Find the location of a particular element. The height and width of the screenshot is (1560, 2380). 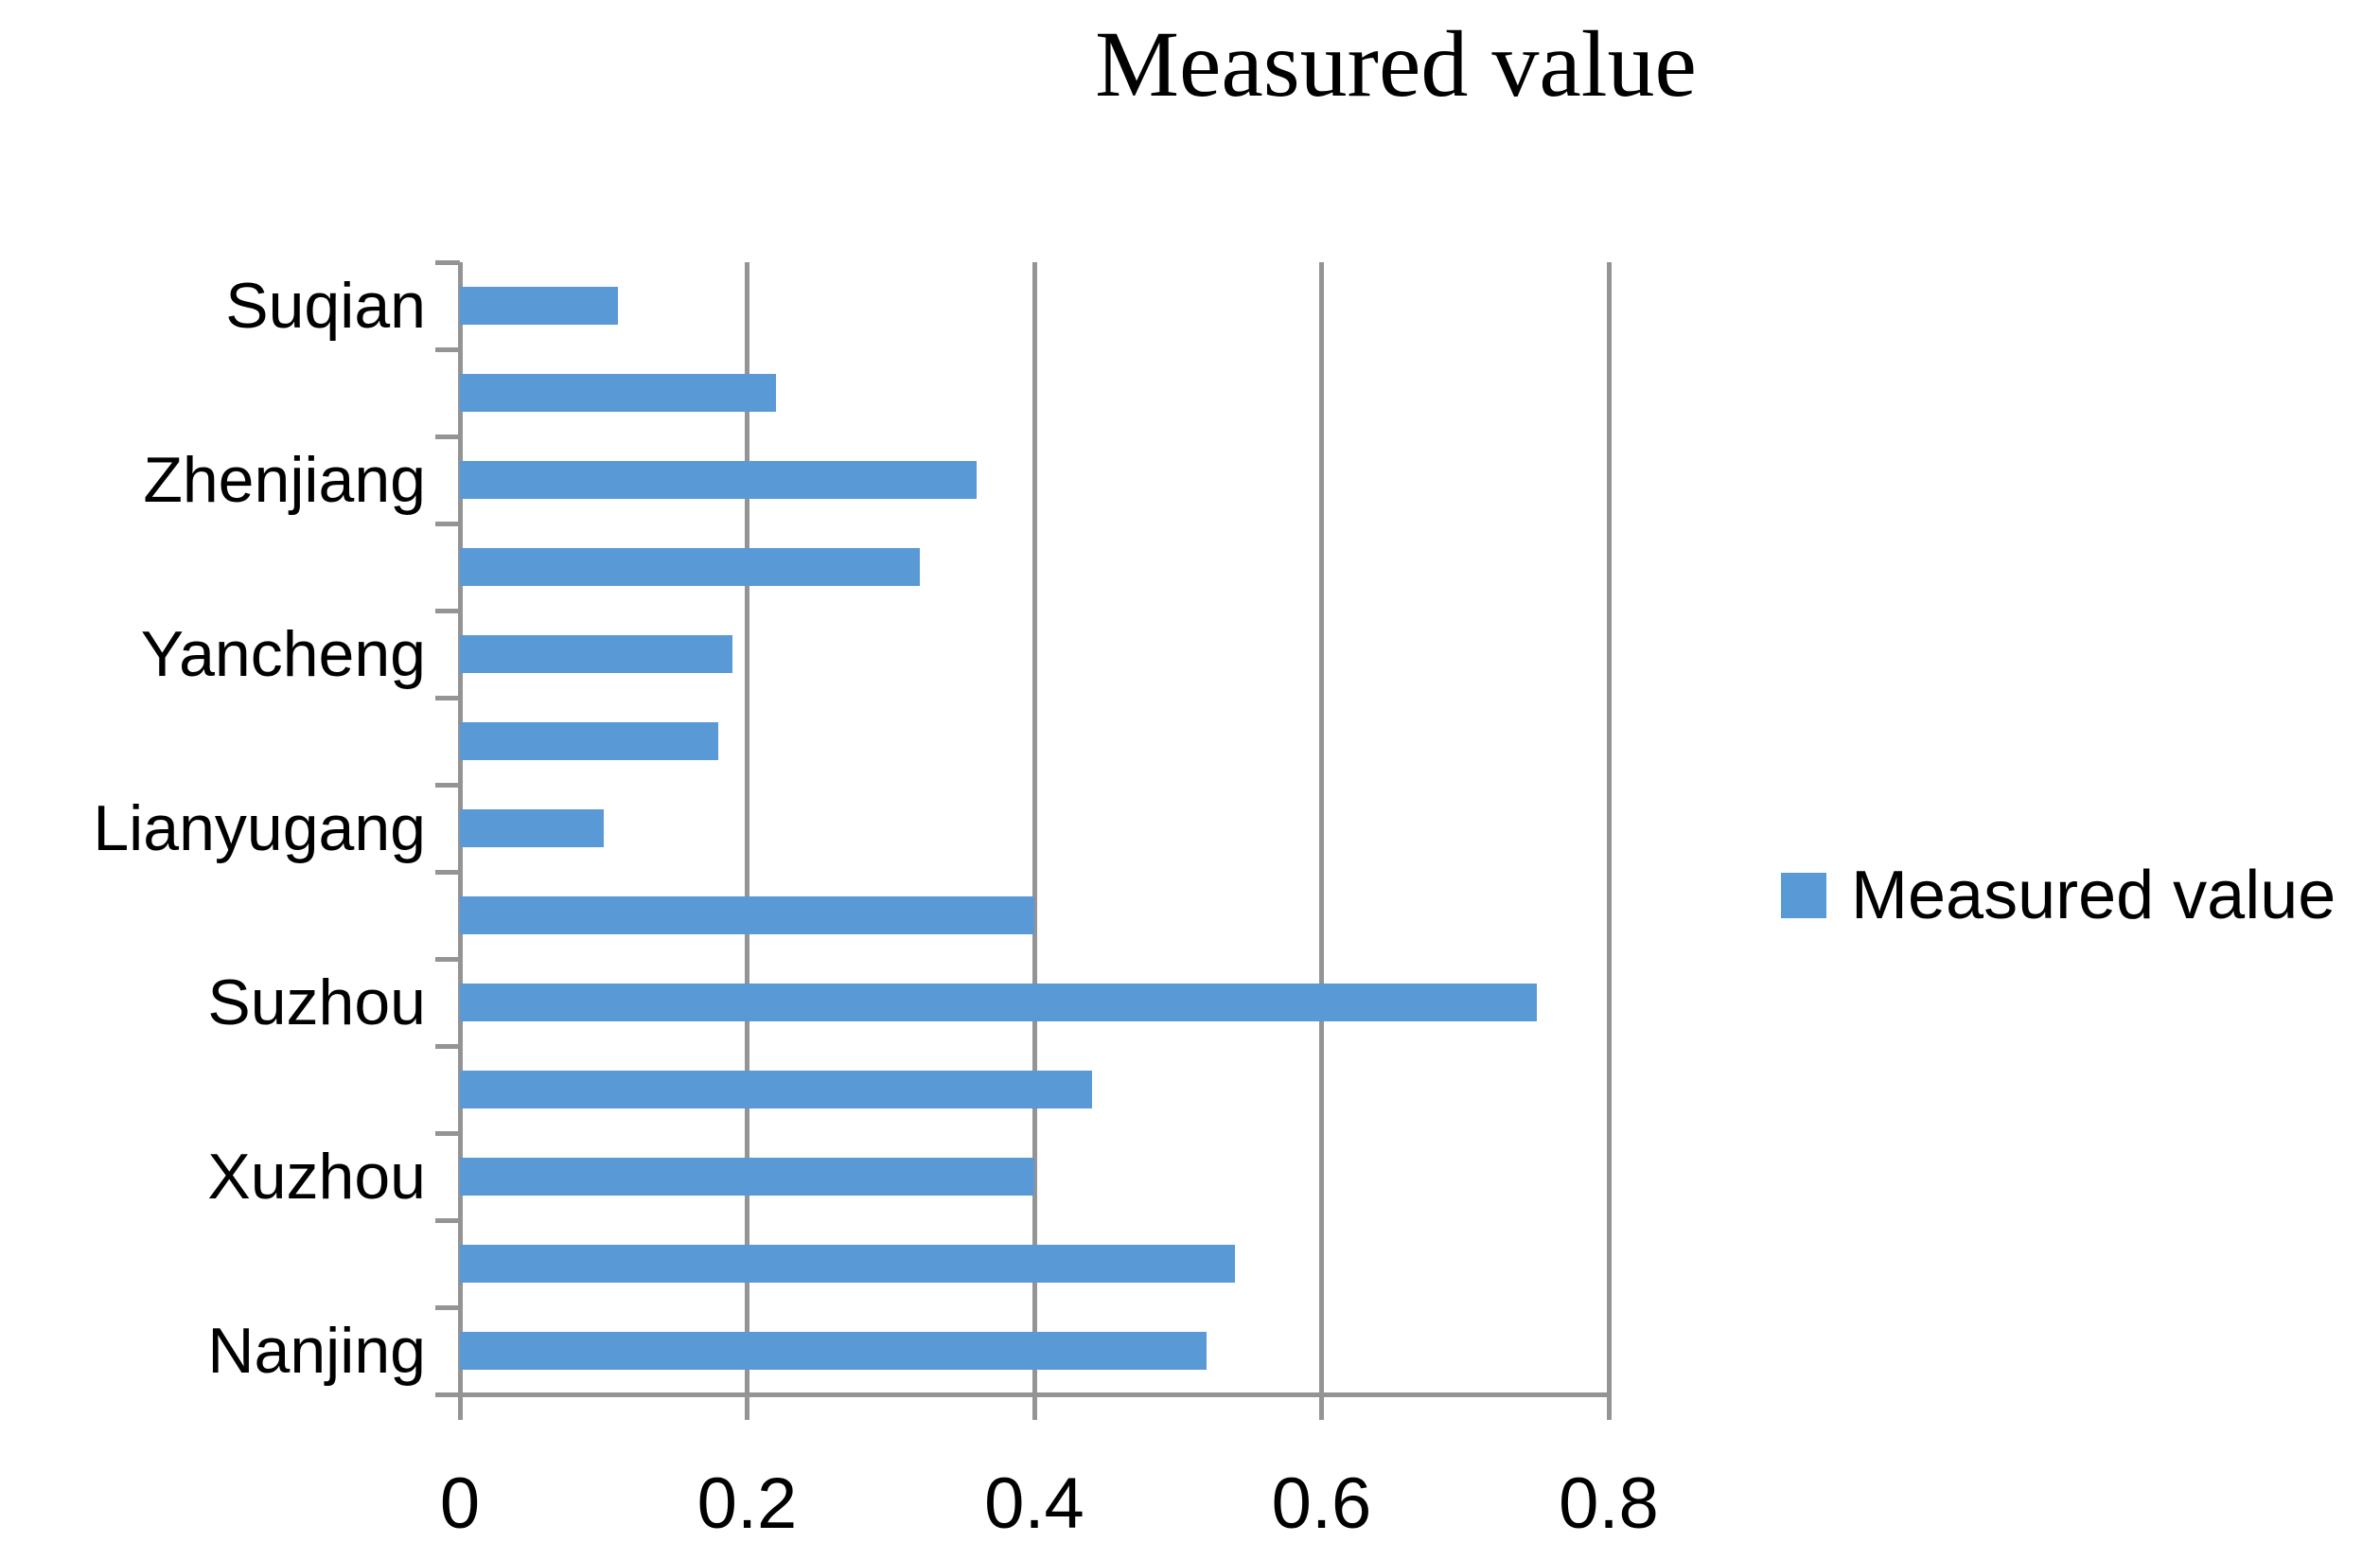

y-axis-label-Lianyugang: Lianyugang is located at coordinates (259, 828).